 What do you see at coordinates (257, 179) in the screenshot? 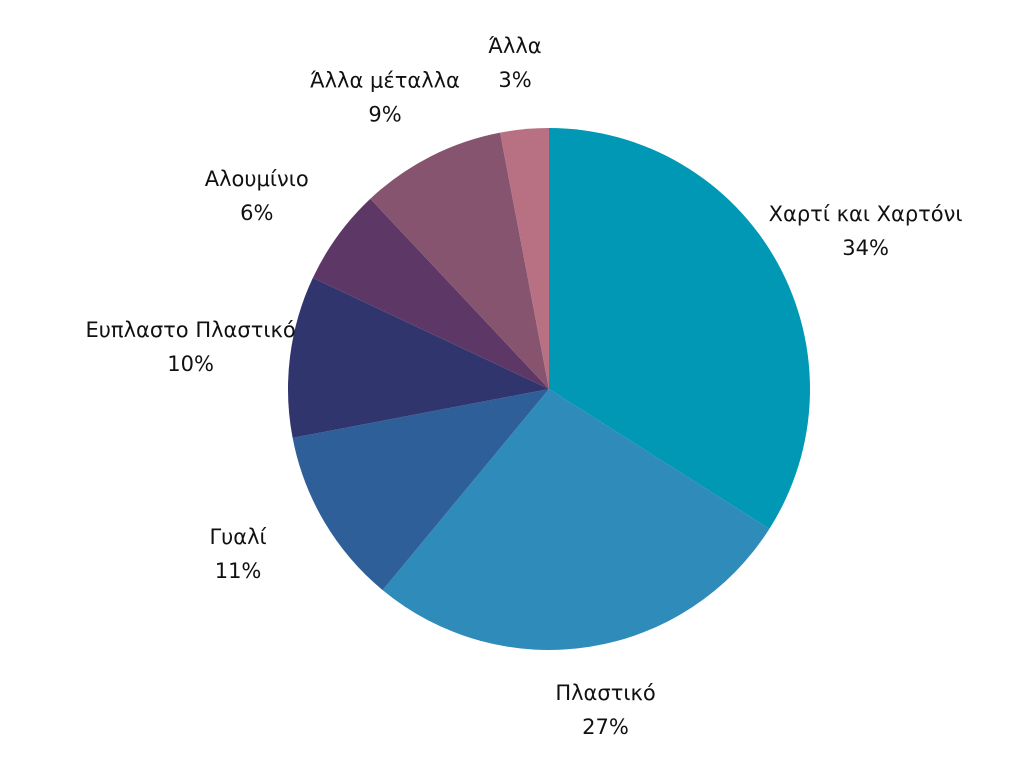
I see `slice-label: Αλουμίνιο` at bounding box center [257, 179].